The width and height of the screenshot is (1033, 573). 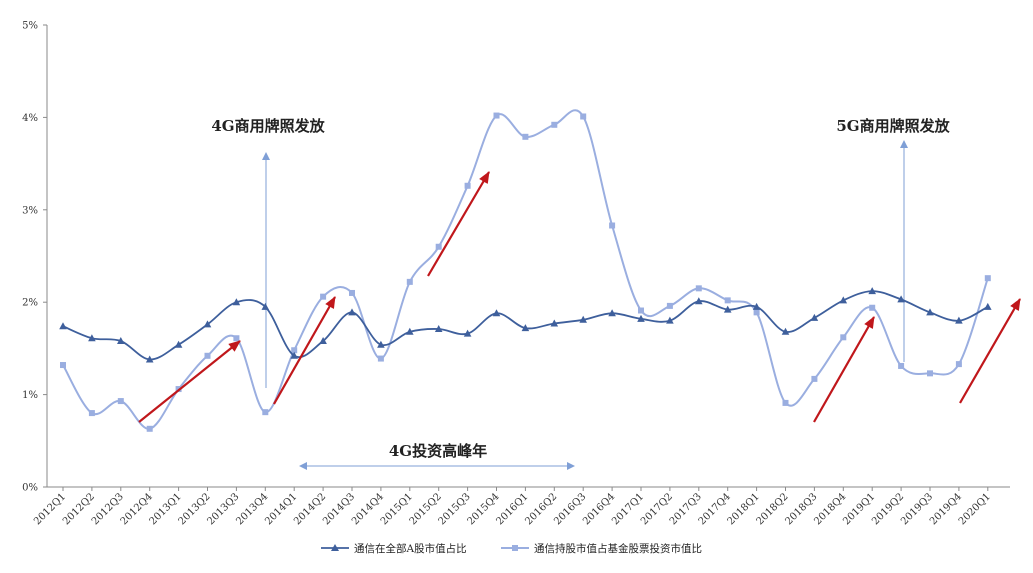 I want to click on y-tick-label: 4%, so click(x=30, y=118).